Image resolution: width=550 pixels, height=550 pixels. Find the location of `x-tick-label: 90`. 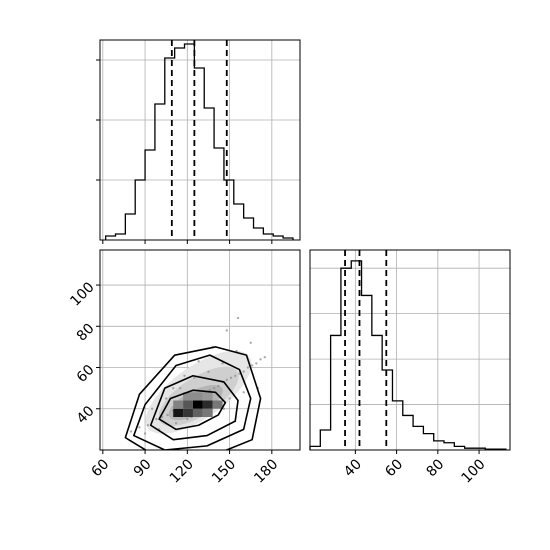

x-tick-label: 90 is located at coordinates (143, 468).